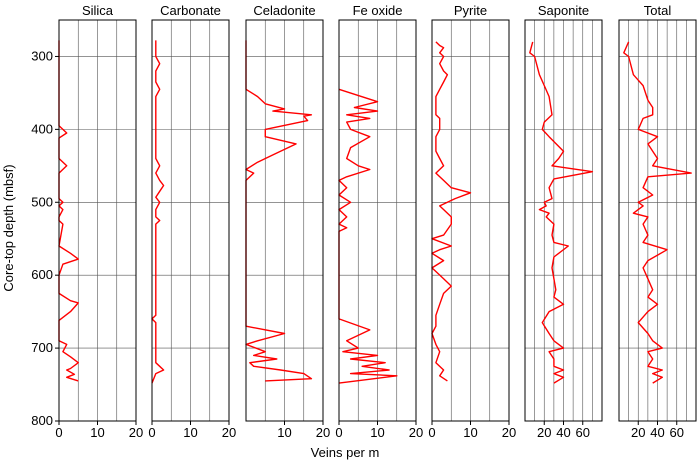 The image size is (699, 467). What do you see at coordinates (345, 452) in the screenshot?
I see `x-axis-label: Veins per m` at bounding box center [345, 452].